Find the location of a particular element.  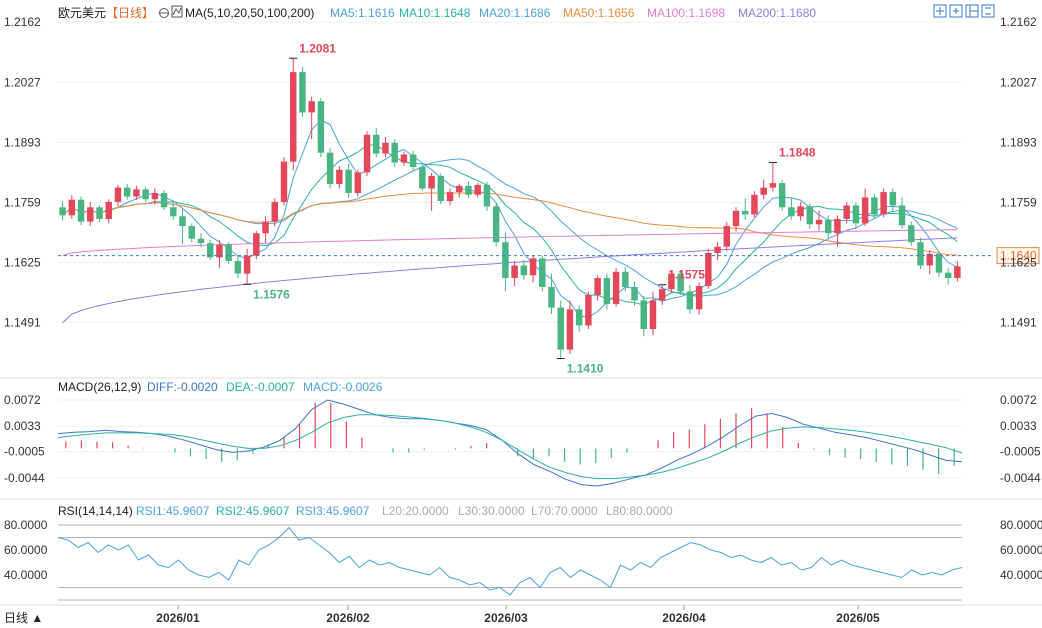

ma50-line is located at coordinates (510, 224).